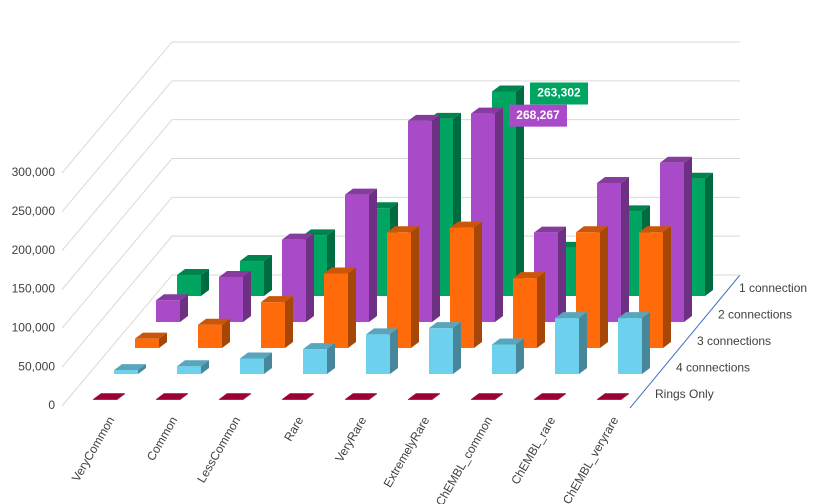 This screenshot has width=820, height=504. What do you see at coordinates (755, 315) in the screenshot?
I see `legend-label: 2 connections` at bounding box center [755, 315].